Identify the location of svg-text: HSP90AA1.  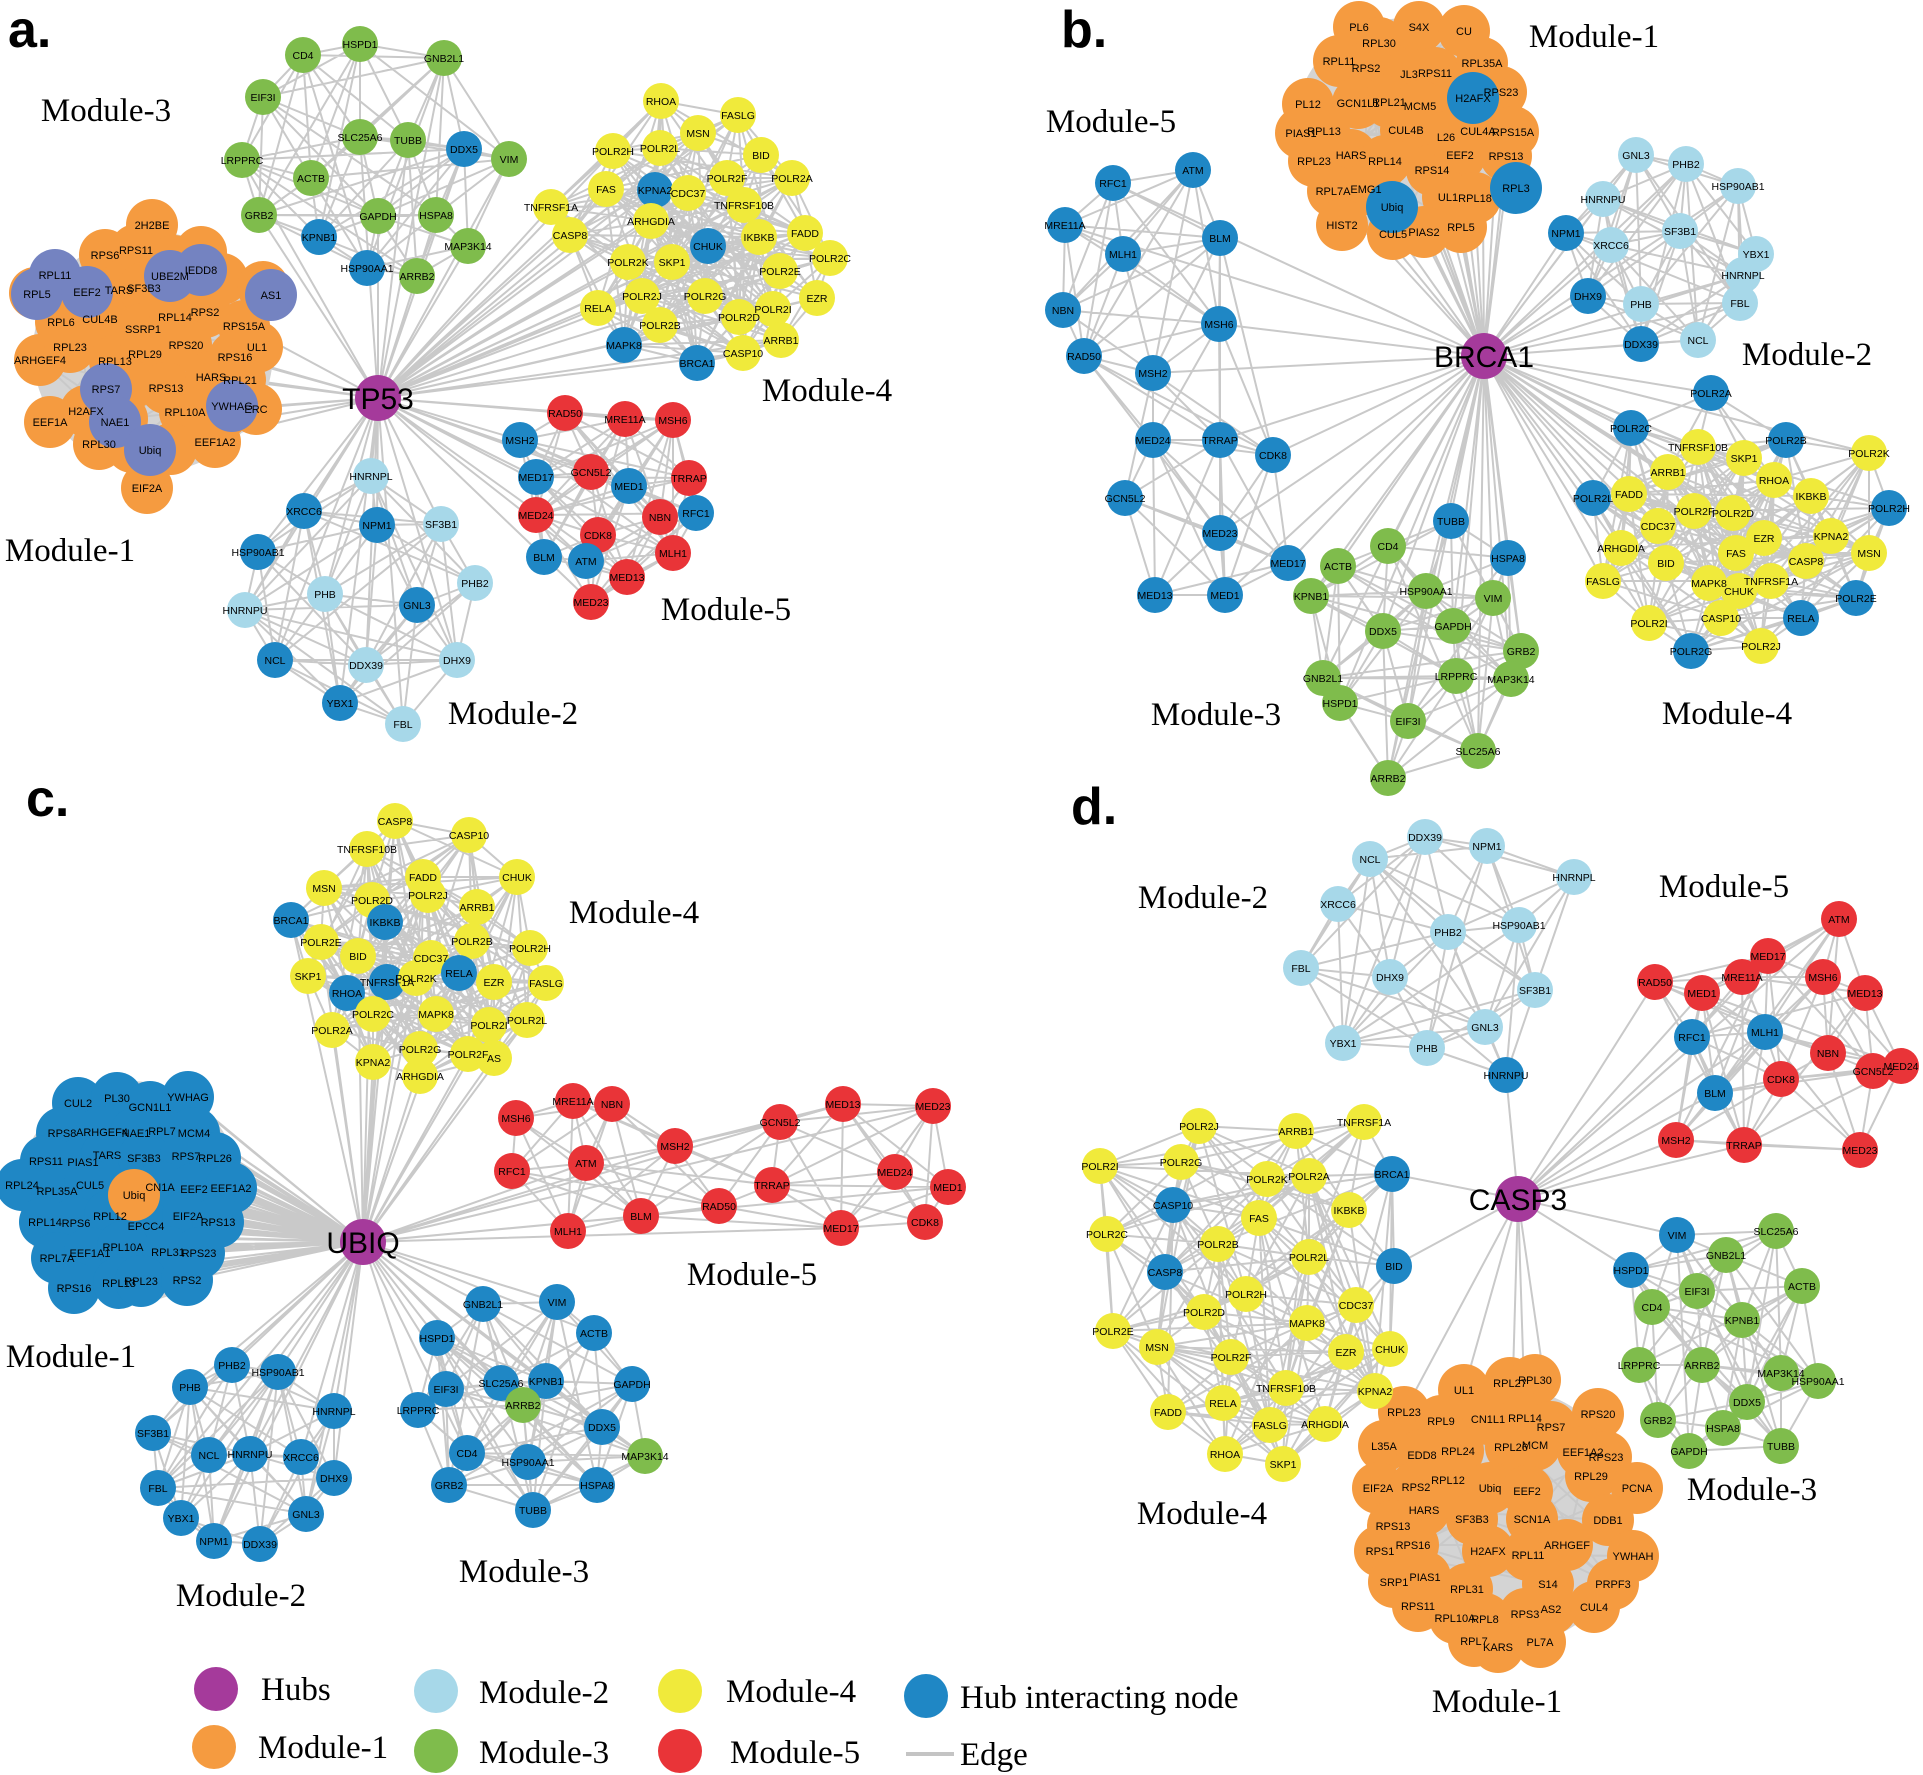
(366, 269).